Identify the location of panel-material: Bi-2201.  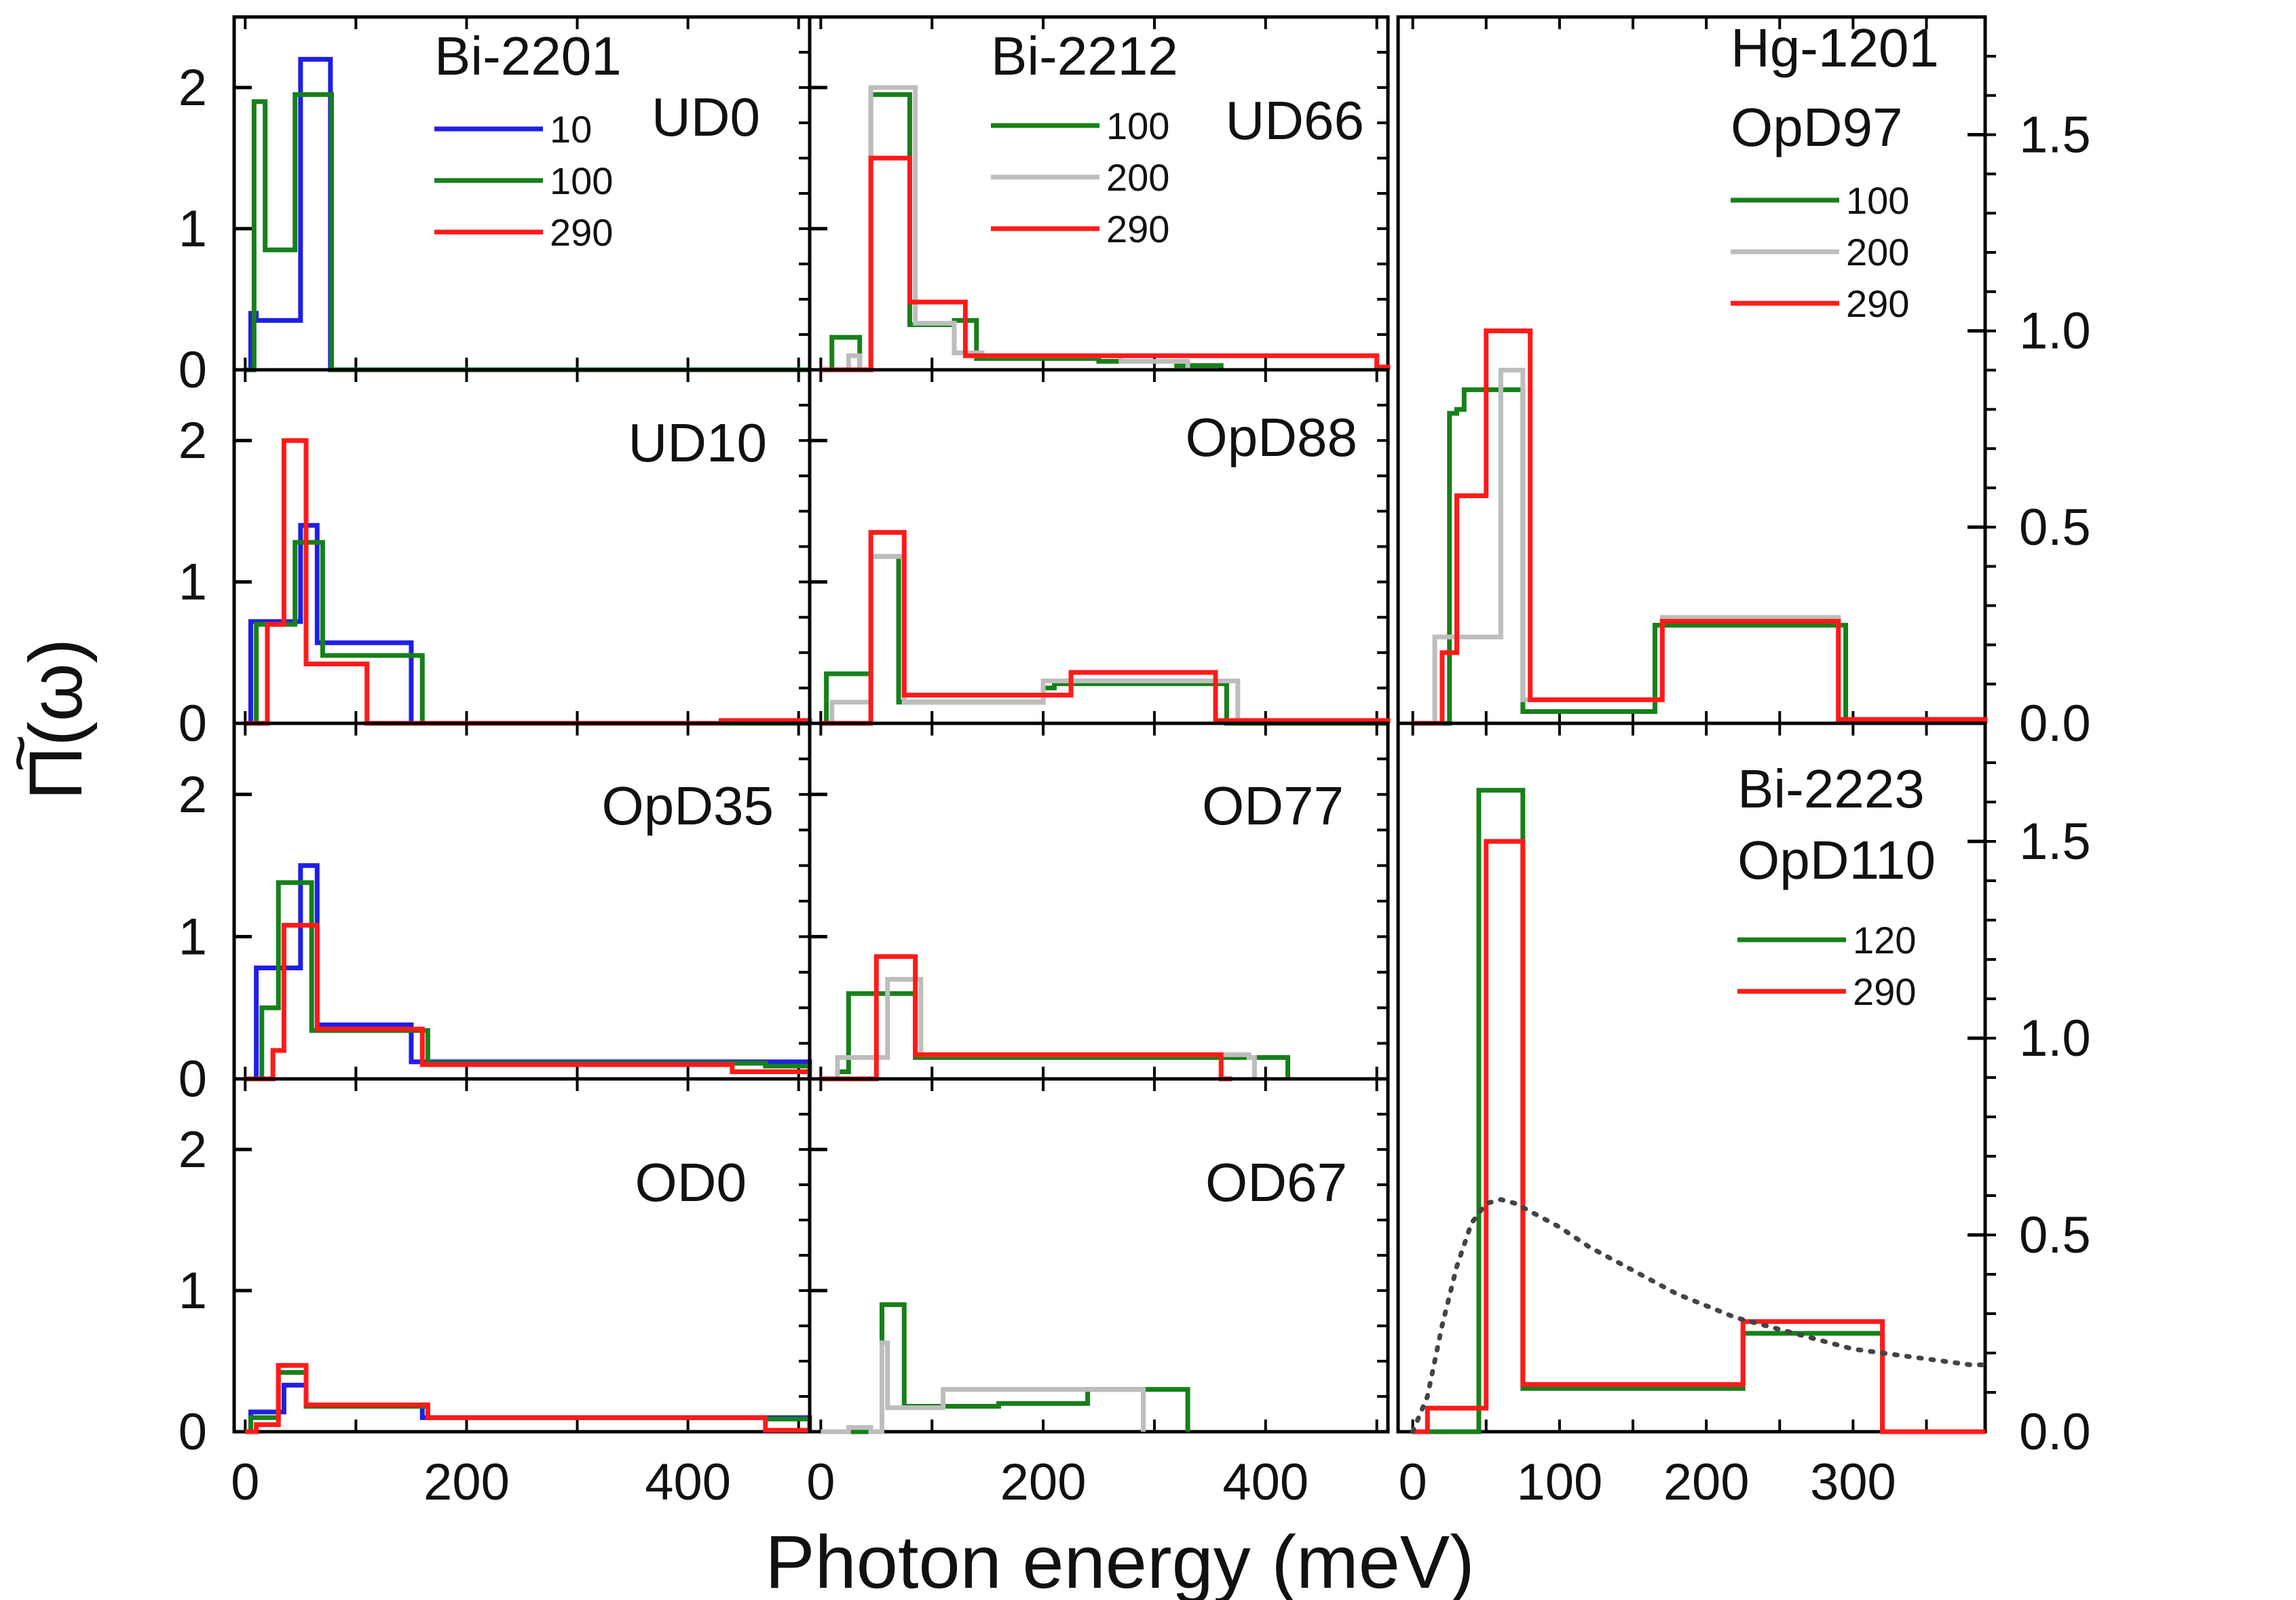
(528, 56).